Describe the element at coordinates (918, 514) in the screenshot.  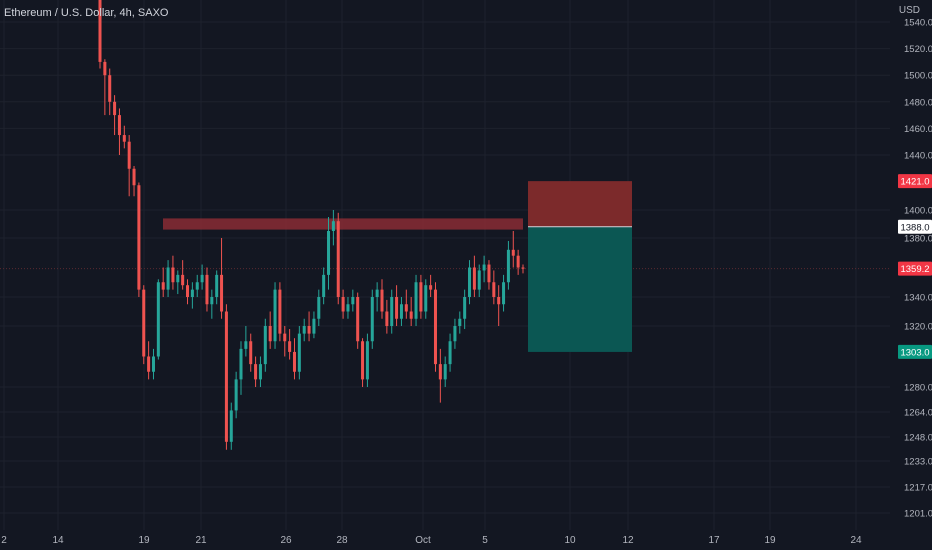
I see `price-tick-label: 1201.0` at that location.